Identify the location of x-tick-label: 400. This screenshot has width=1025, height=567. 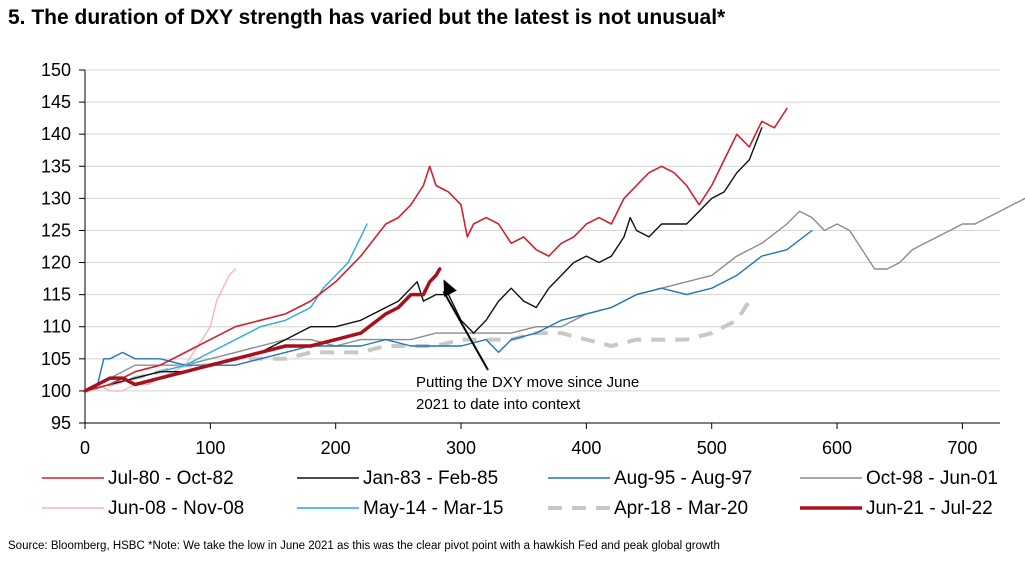
(586, 448).